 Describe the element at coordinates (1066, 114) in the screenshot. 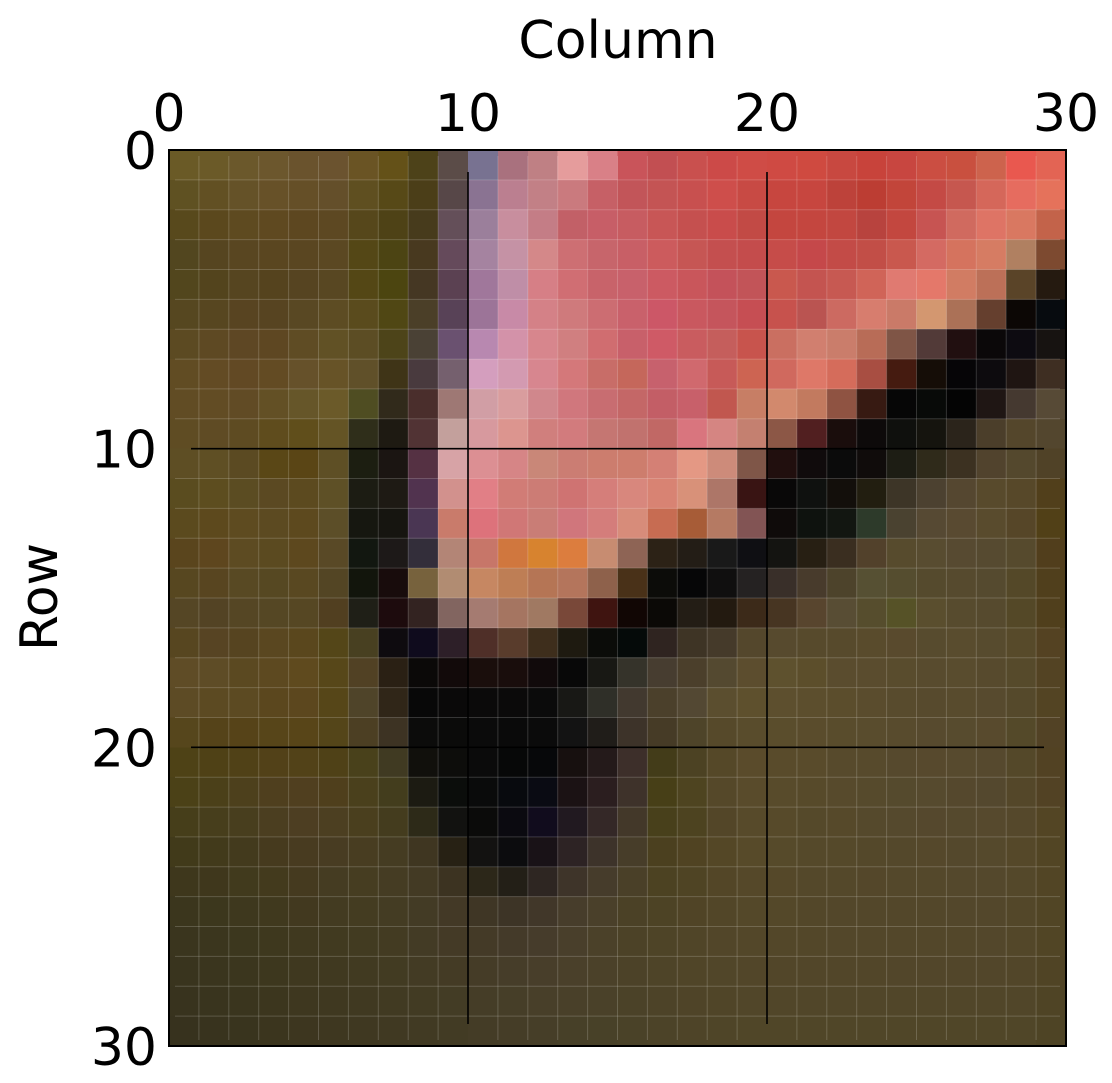

I see `x-tick-label: 30` at that location.